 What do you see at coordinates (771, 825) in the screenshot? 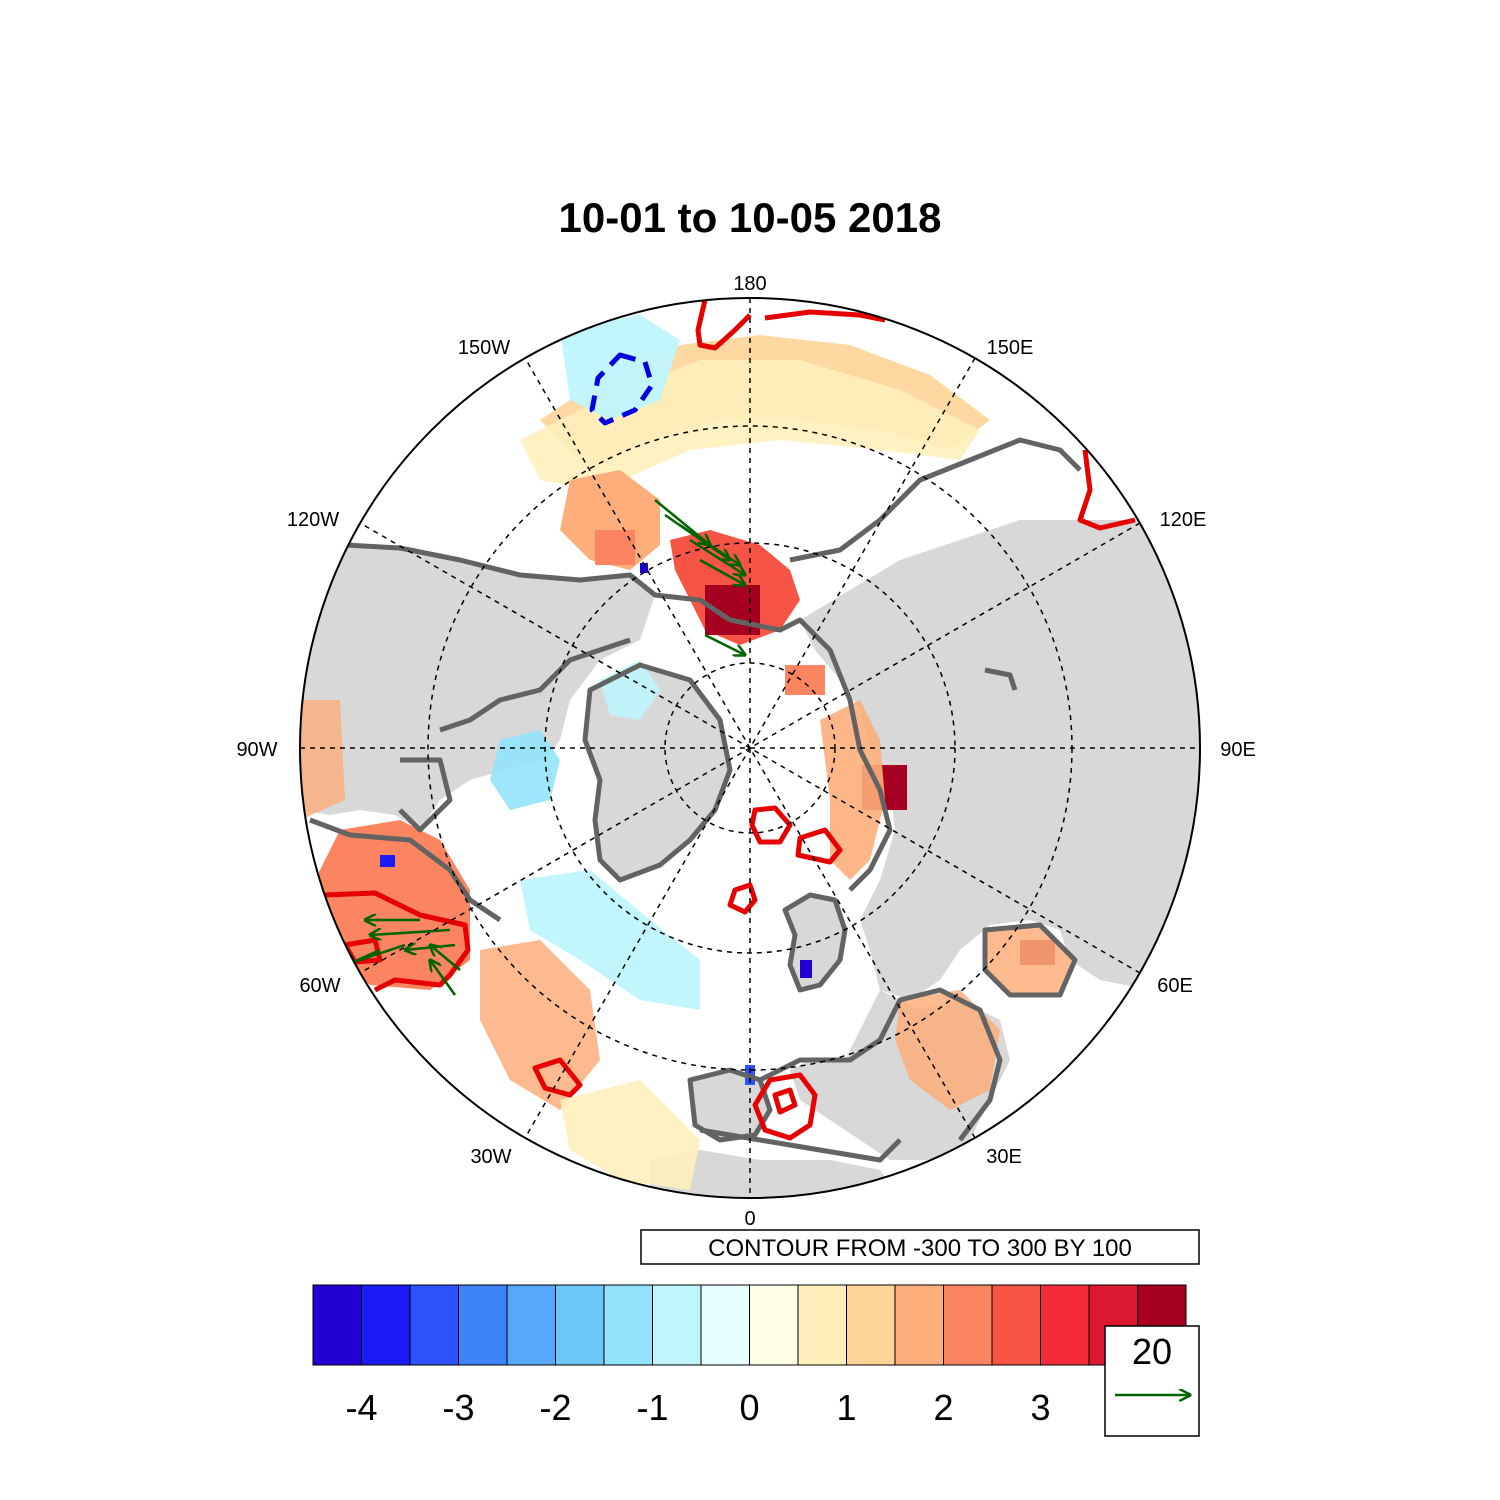
I see `contour-positive-arctic-a` at bounding box center [771, 825].